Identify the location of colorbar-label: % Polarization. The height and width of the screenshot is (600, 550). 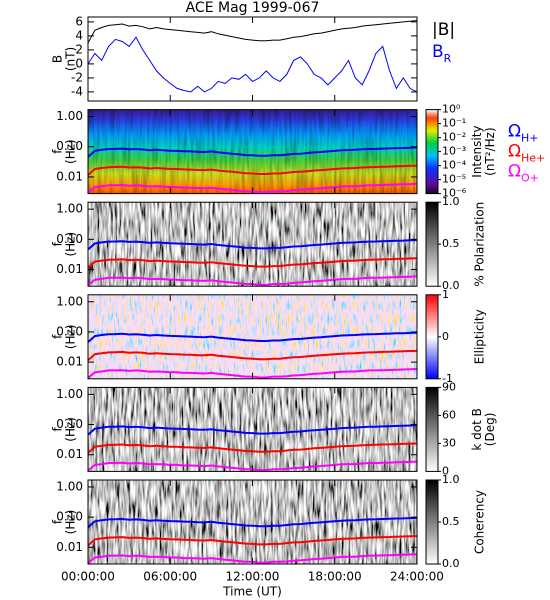
(480, 244).